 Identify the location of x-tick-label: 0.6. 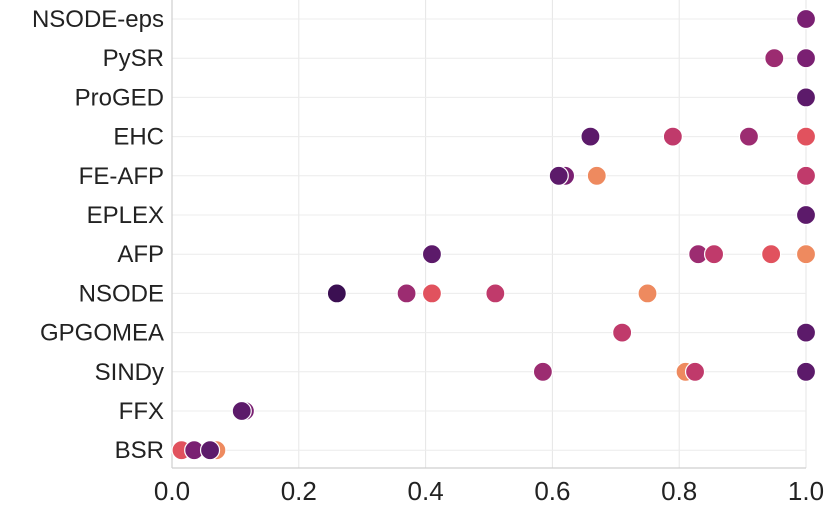
(552, 491).